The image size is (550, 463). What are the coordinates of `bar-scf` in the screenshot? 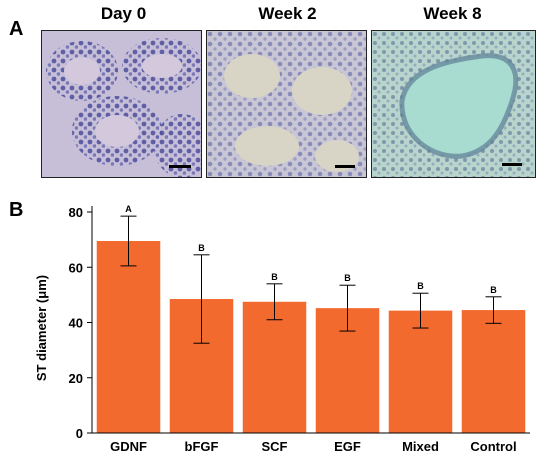 It's located at (274, 367).